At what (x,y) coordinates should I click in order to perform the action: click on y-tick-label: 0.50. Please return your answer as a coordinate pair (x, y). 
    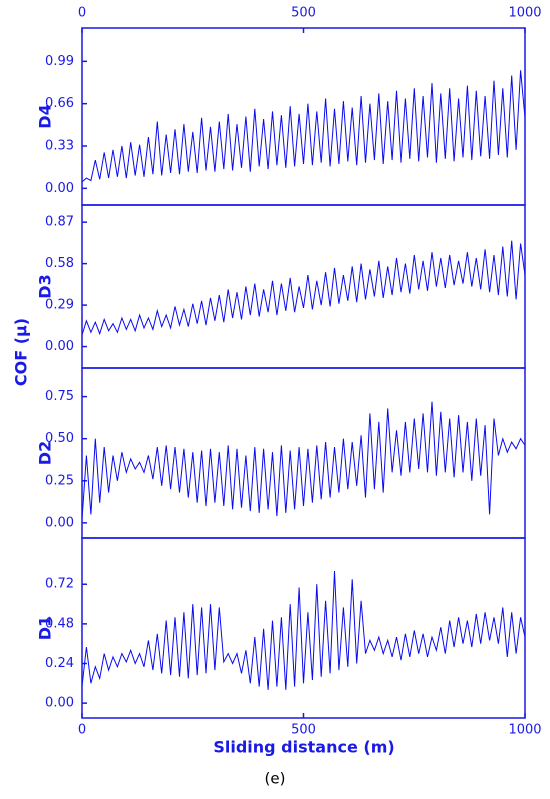
    Looking at the image, I should click on (59, 438).